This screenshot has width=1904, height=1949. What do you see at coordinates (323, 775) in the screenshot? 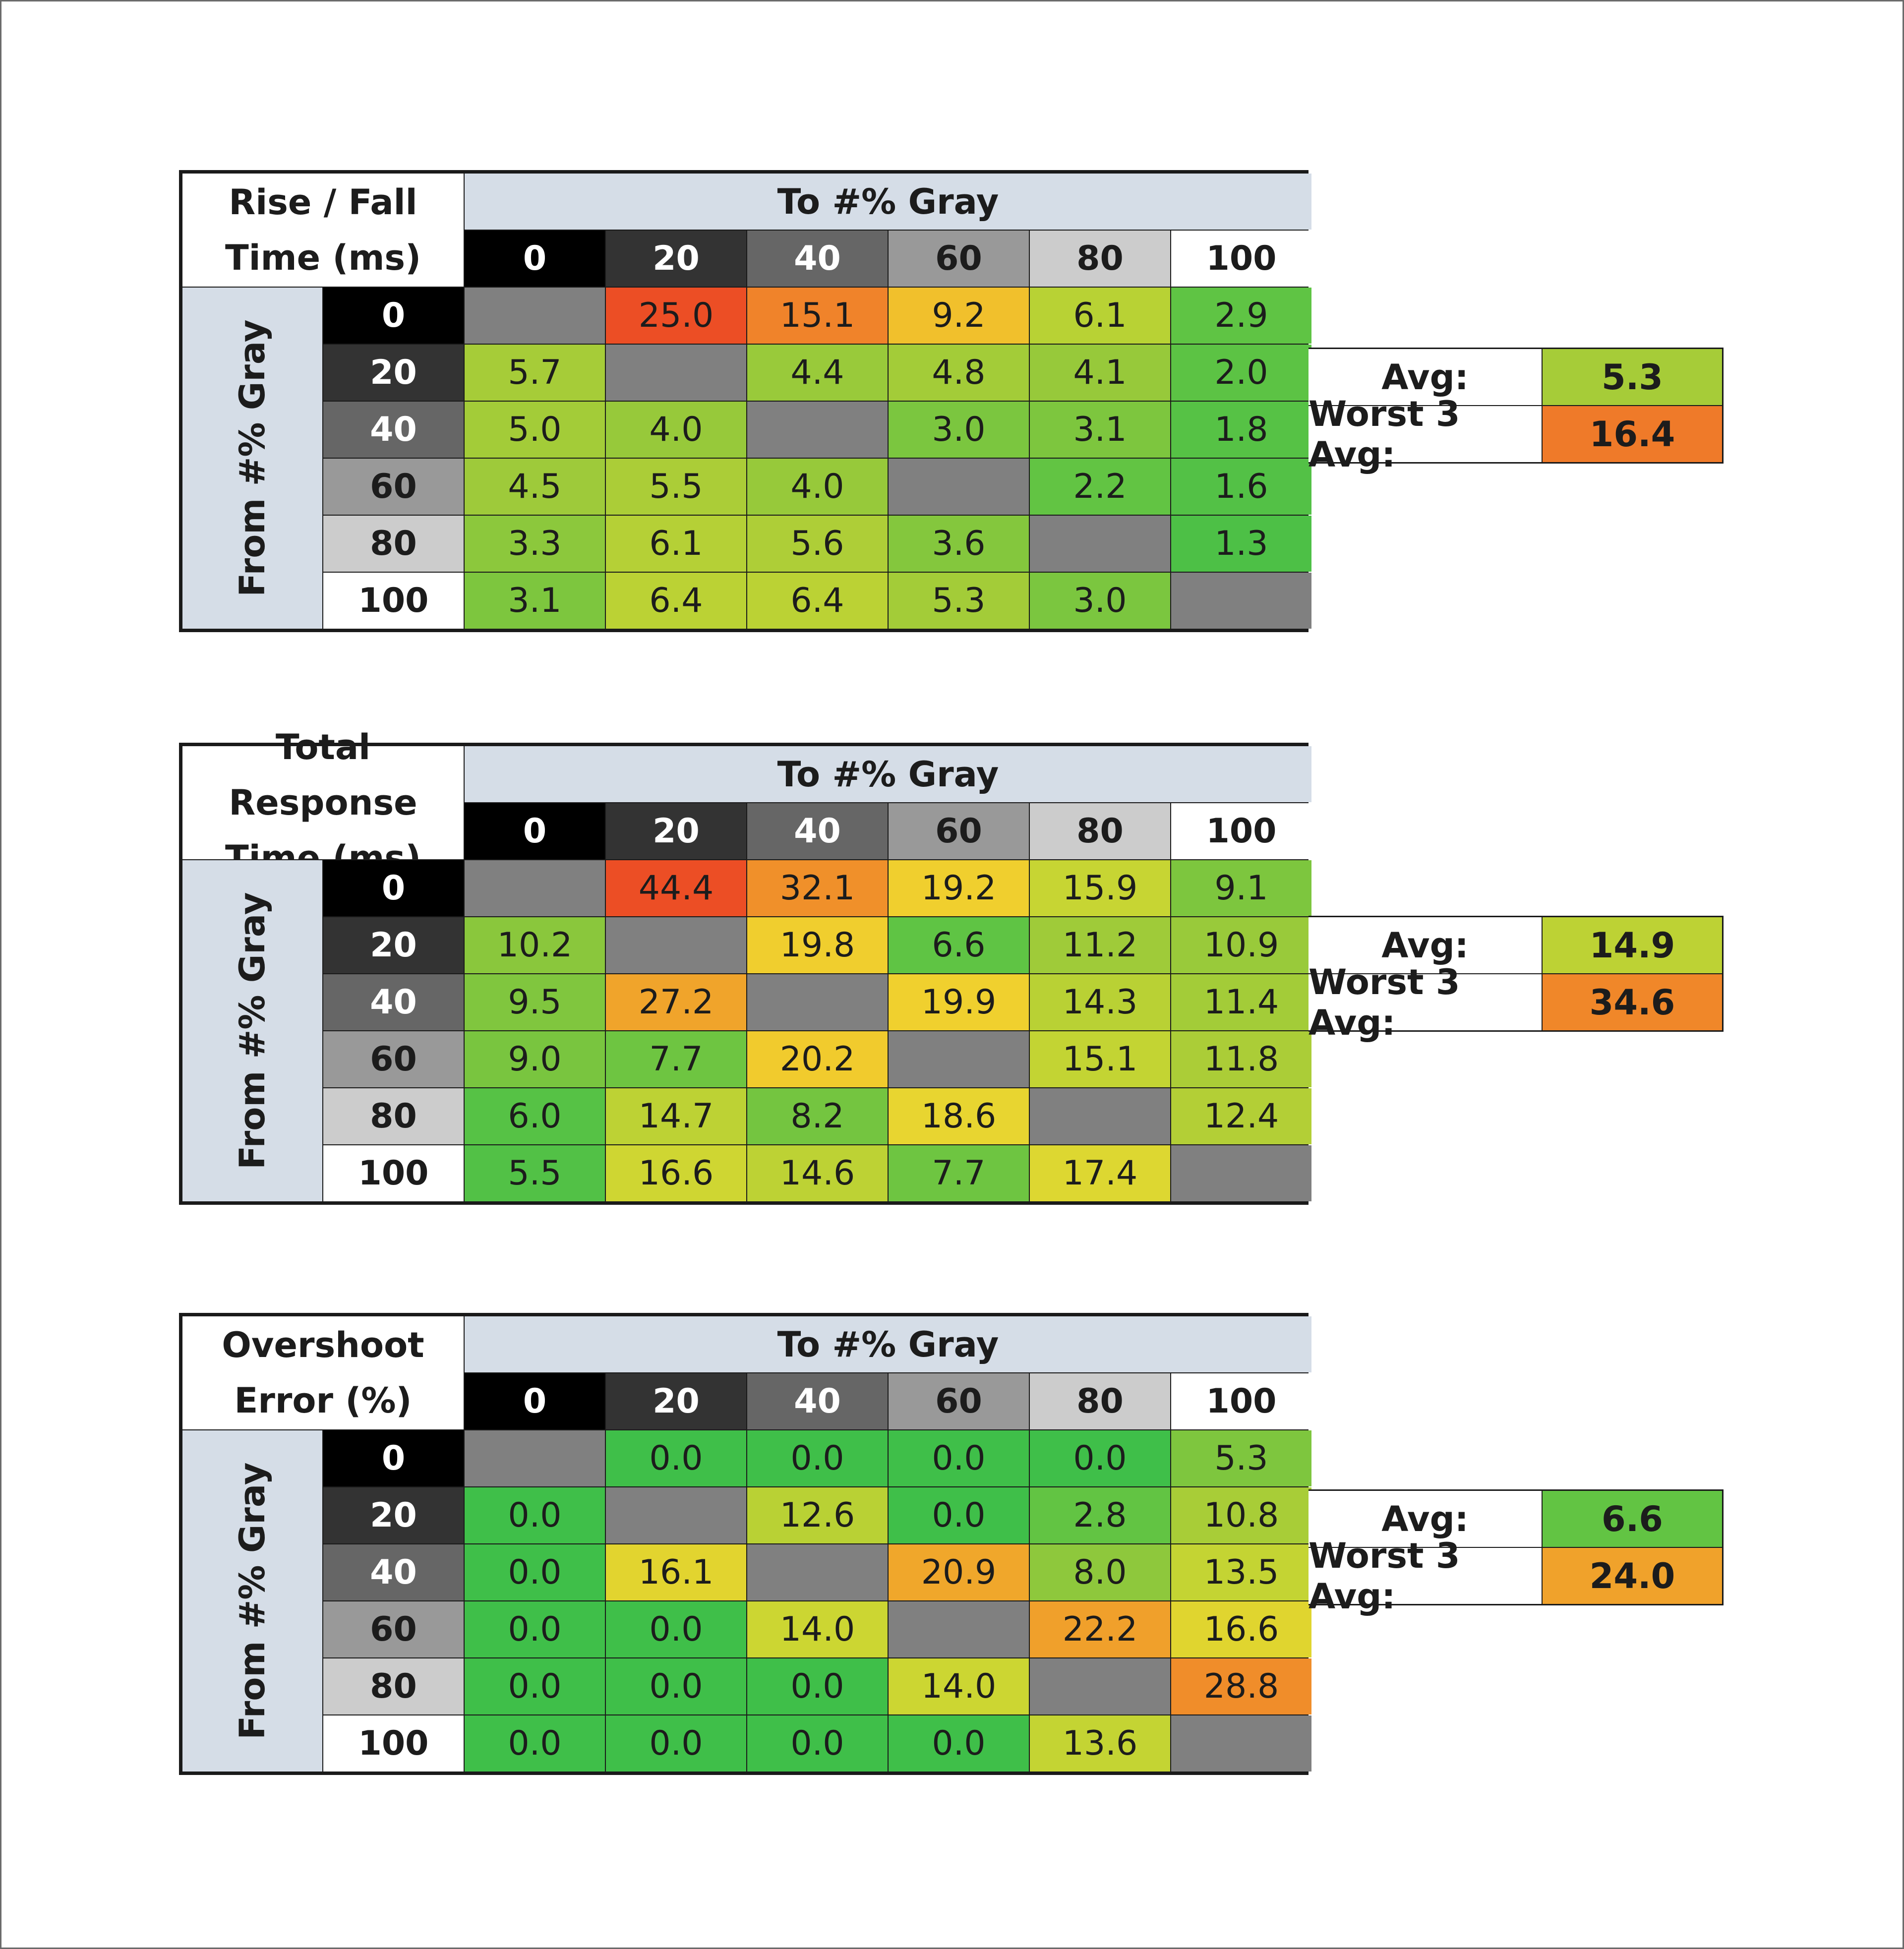
I see `table-title-line1: Total Response` at bounding box center [323, 775].